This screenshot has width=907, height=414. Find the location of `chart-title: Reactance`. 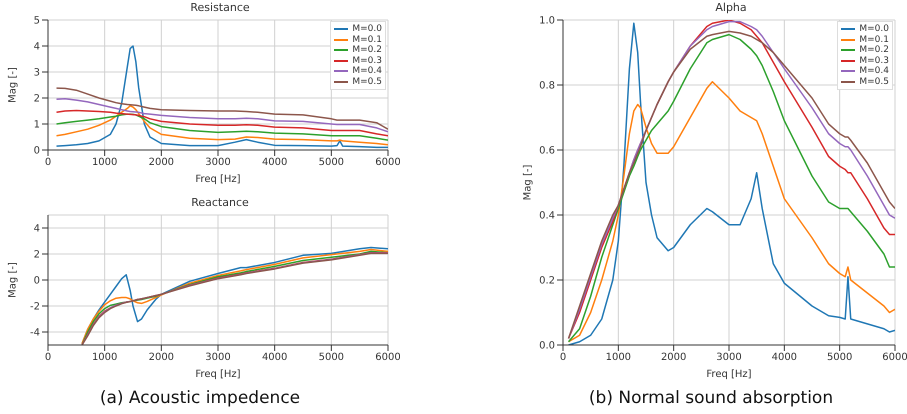

chart-title: Reactance is located at coordinates (220, 203).